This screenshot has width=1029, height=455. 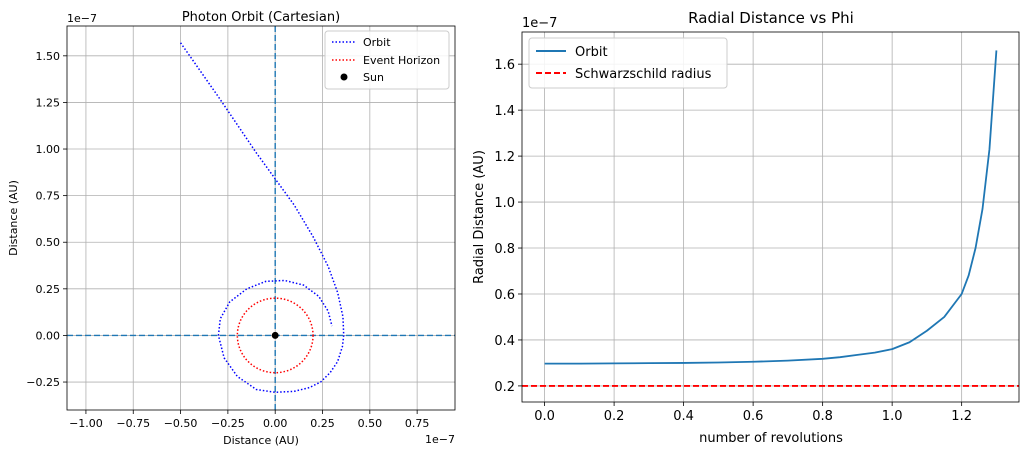 I want to click on y-tick-label: 0.2, so click(x=504, y=387).